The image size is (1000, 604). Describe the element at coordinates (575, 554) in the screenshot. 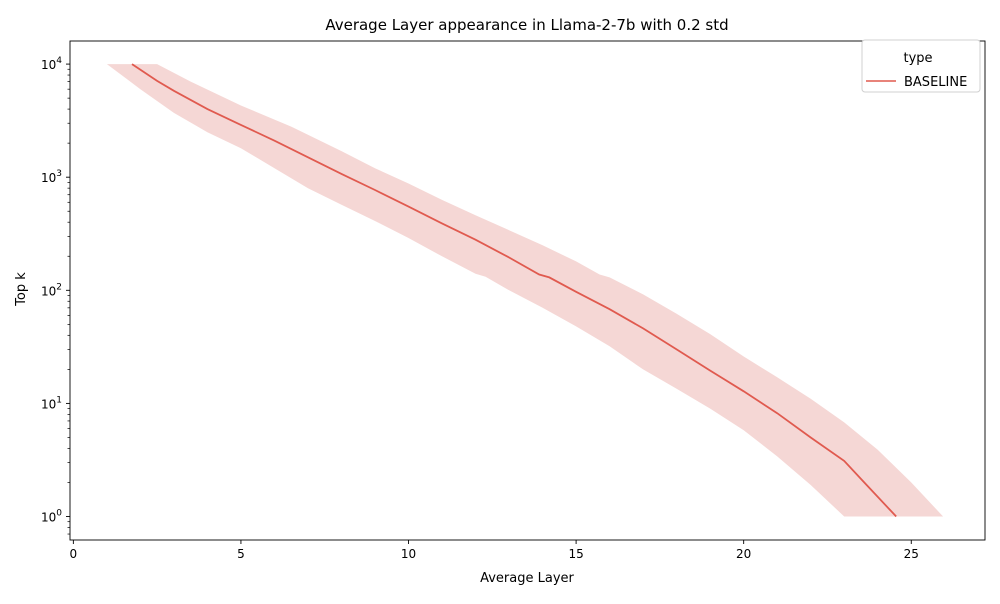

I see `x-tick-label: 15` at that location.